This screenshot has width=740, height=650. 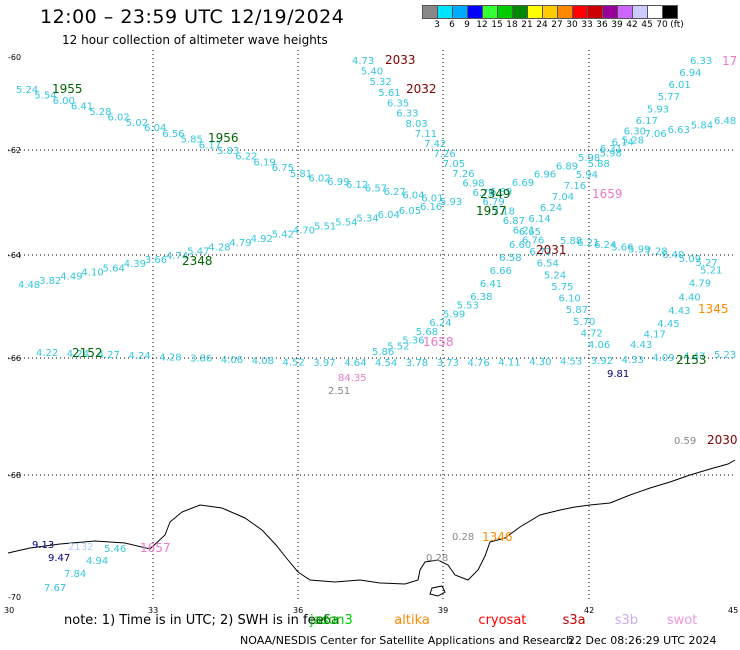 I want to click on swh-value: 5.52, so click(x=398, y=347).